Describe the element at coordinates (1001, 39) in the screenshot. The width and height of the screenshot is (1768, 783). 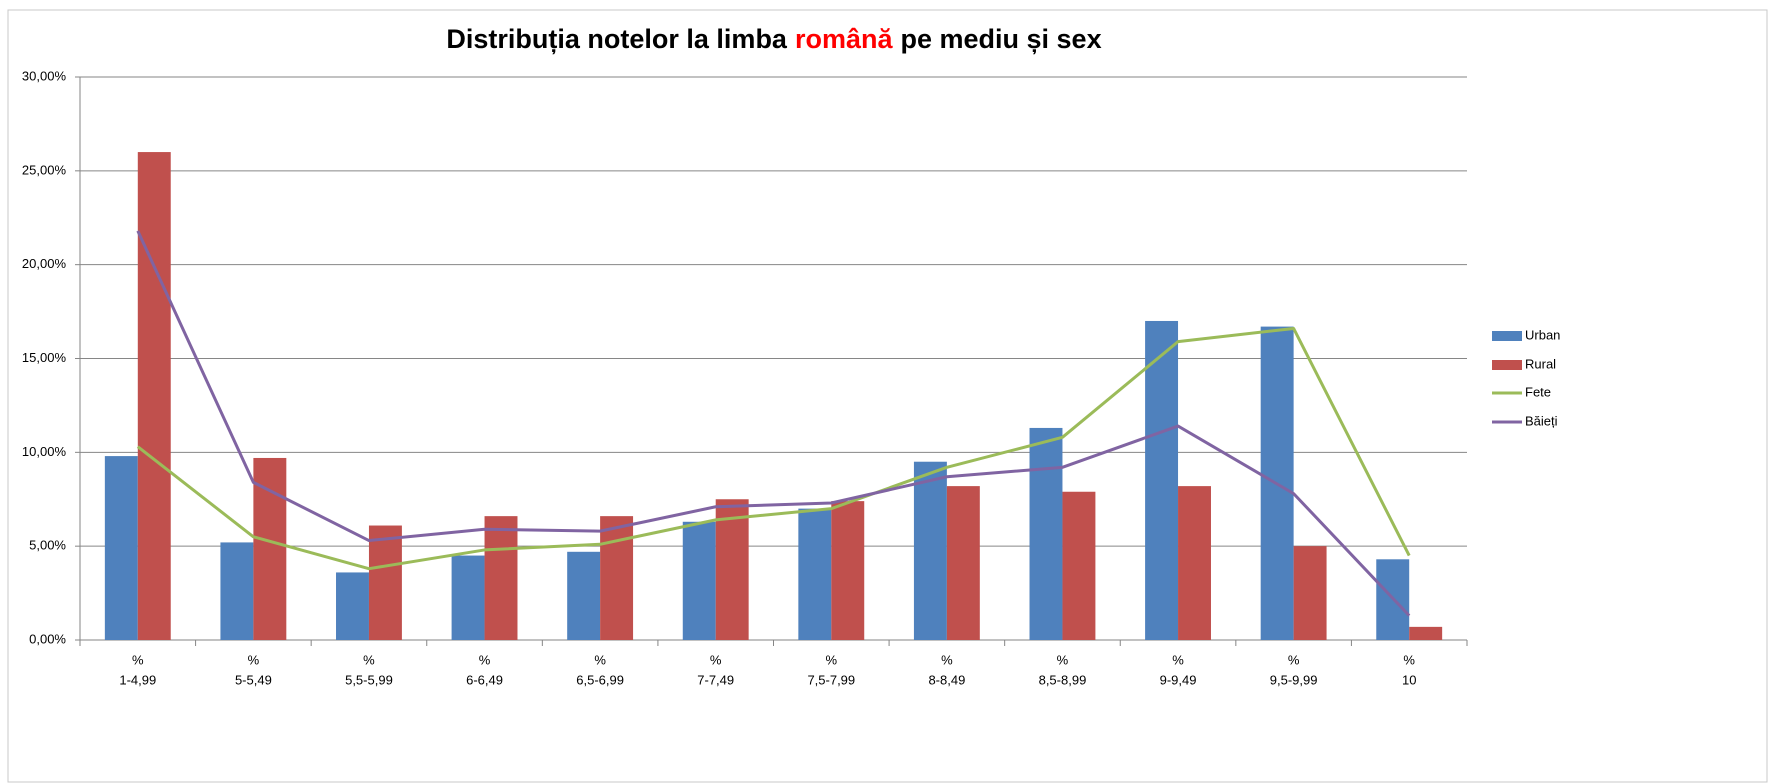
I see `title-part: pe mediu și sex` at that location.